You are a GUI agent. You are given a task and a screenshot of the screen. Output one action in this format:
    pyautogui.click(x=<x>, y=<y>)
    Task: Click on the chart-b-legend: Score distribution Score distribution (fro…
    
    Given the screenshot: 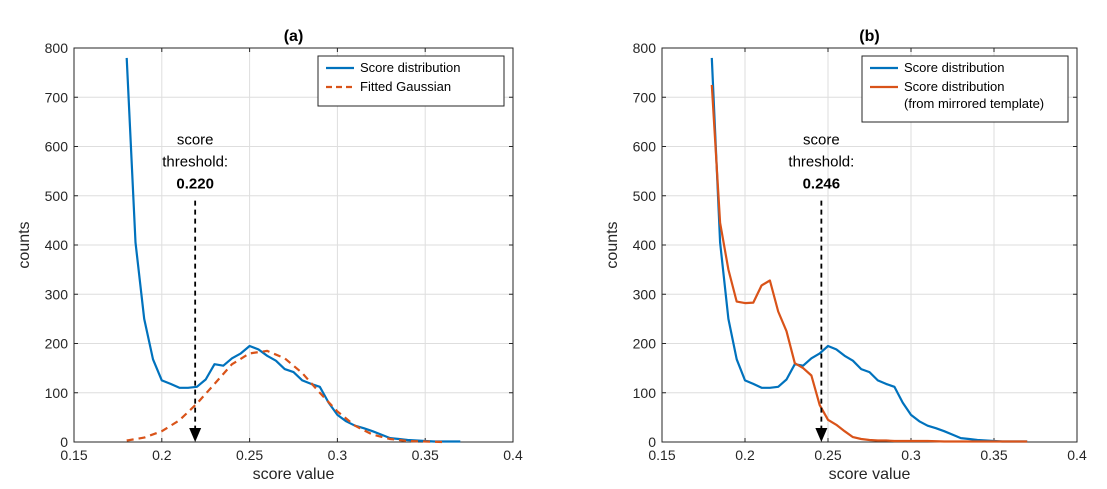 What is the action you would take?
    pyautogui.click(x=965, y=89)
    